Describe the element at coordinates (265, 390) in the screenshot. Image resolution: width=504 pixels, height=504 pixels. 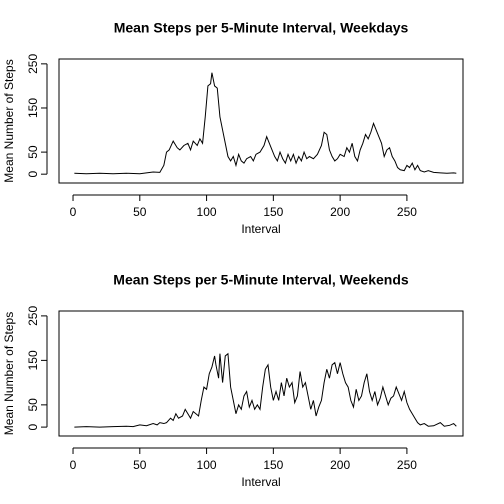
I see `data-line` at that location.